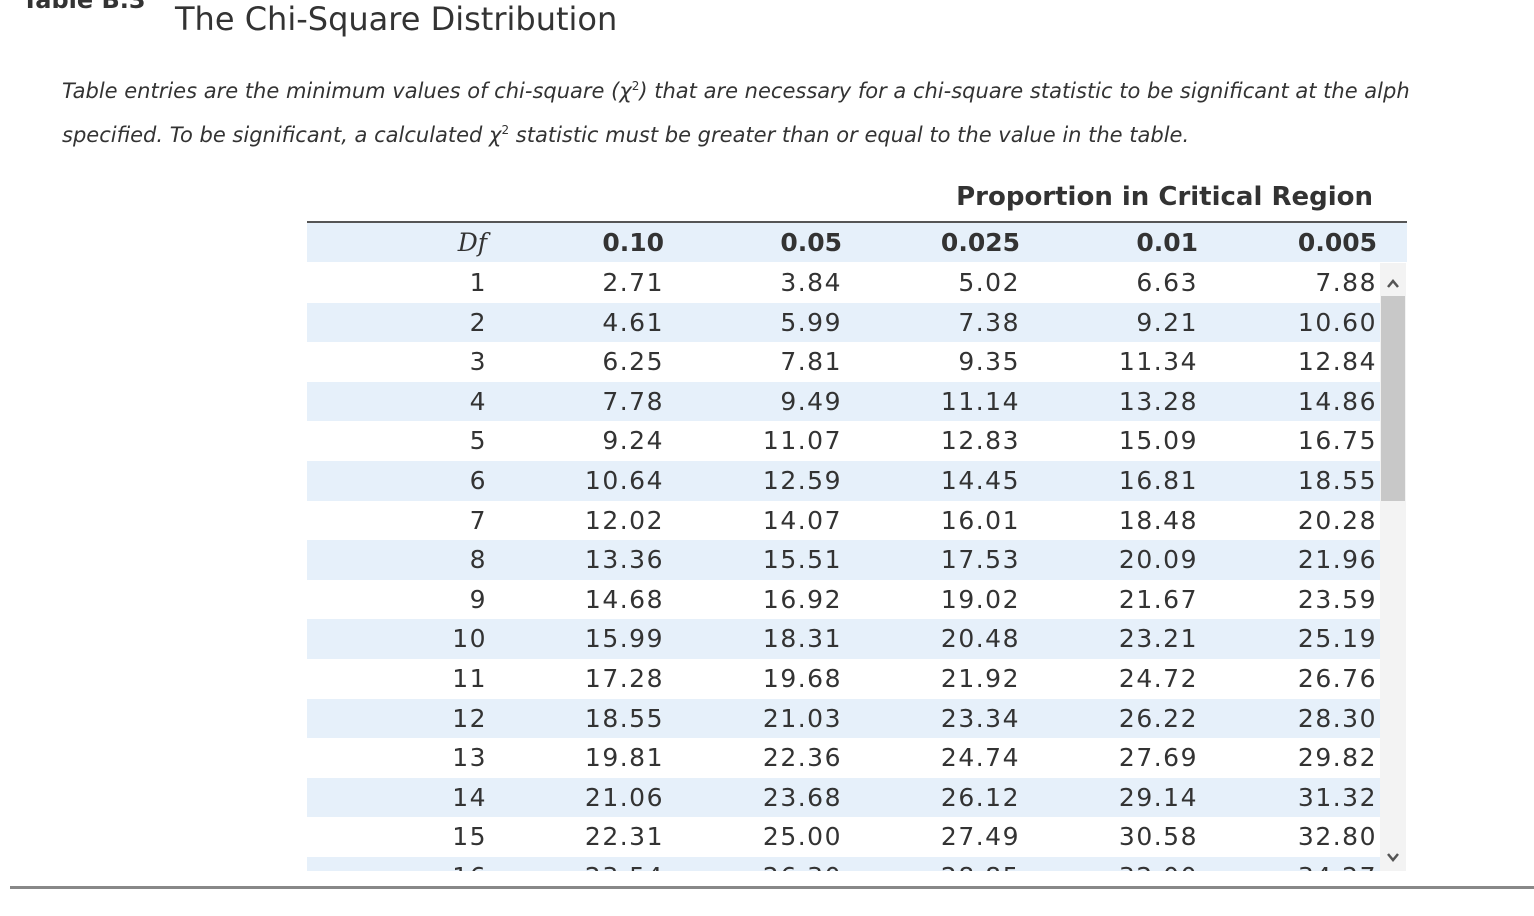  What do you see at coordinates (802, 599) in the screenshot?
I see `table-cell: 16.92` at bounding box center [802, 599].